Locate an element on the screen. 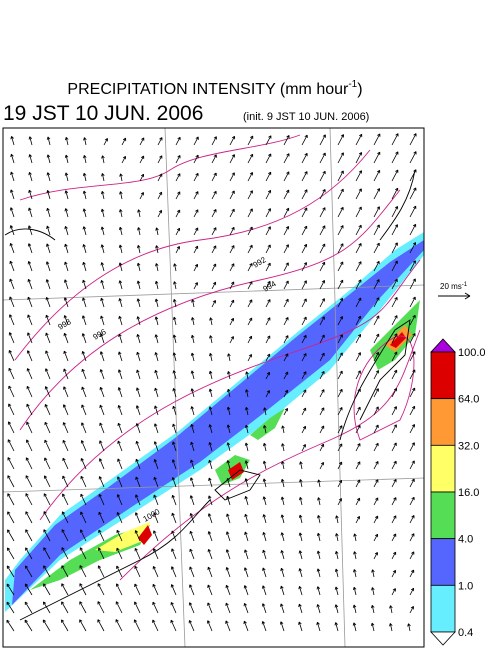 This screenshot has height=650, width=500. wind-scale-sup: -1 is located at coordinates (465, 285).